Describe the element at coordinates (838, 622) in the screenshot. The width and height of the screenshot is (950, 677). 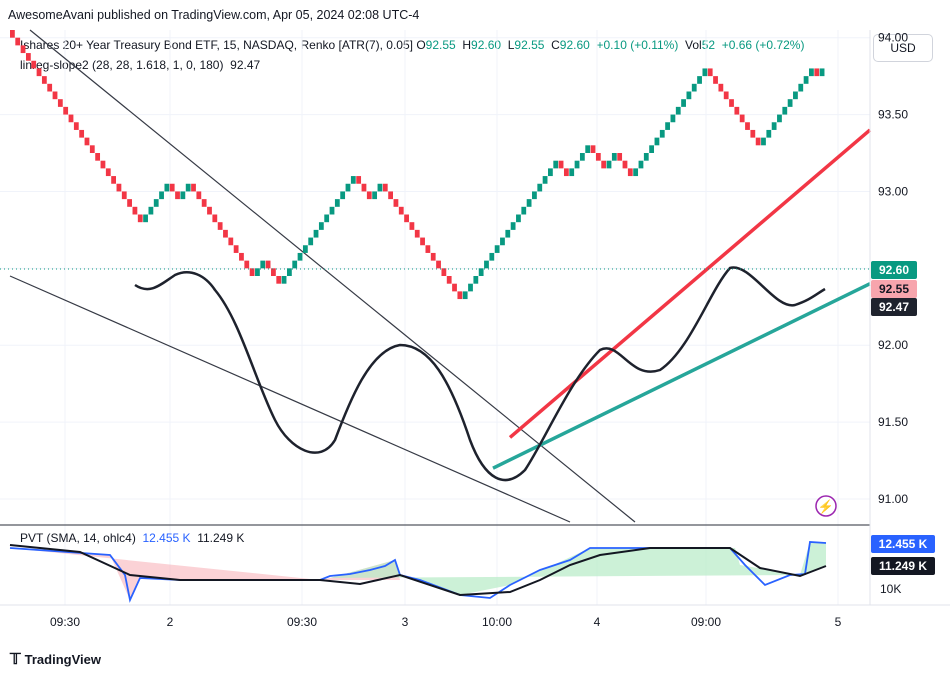
I see `x-tick-label: 5` at that location.